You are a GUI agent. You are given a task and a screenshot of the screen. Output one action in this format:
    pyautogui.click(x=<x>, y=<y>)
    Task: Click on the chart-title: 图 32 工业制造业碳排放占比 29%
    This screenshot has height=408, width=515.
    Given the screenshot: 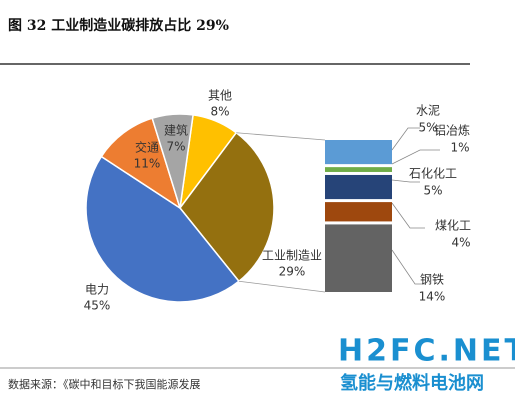 What is the action you would take?
    pyautogui.click(x=118, y=25)
    